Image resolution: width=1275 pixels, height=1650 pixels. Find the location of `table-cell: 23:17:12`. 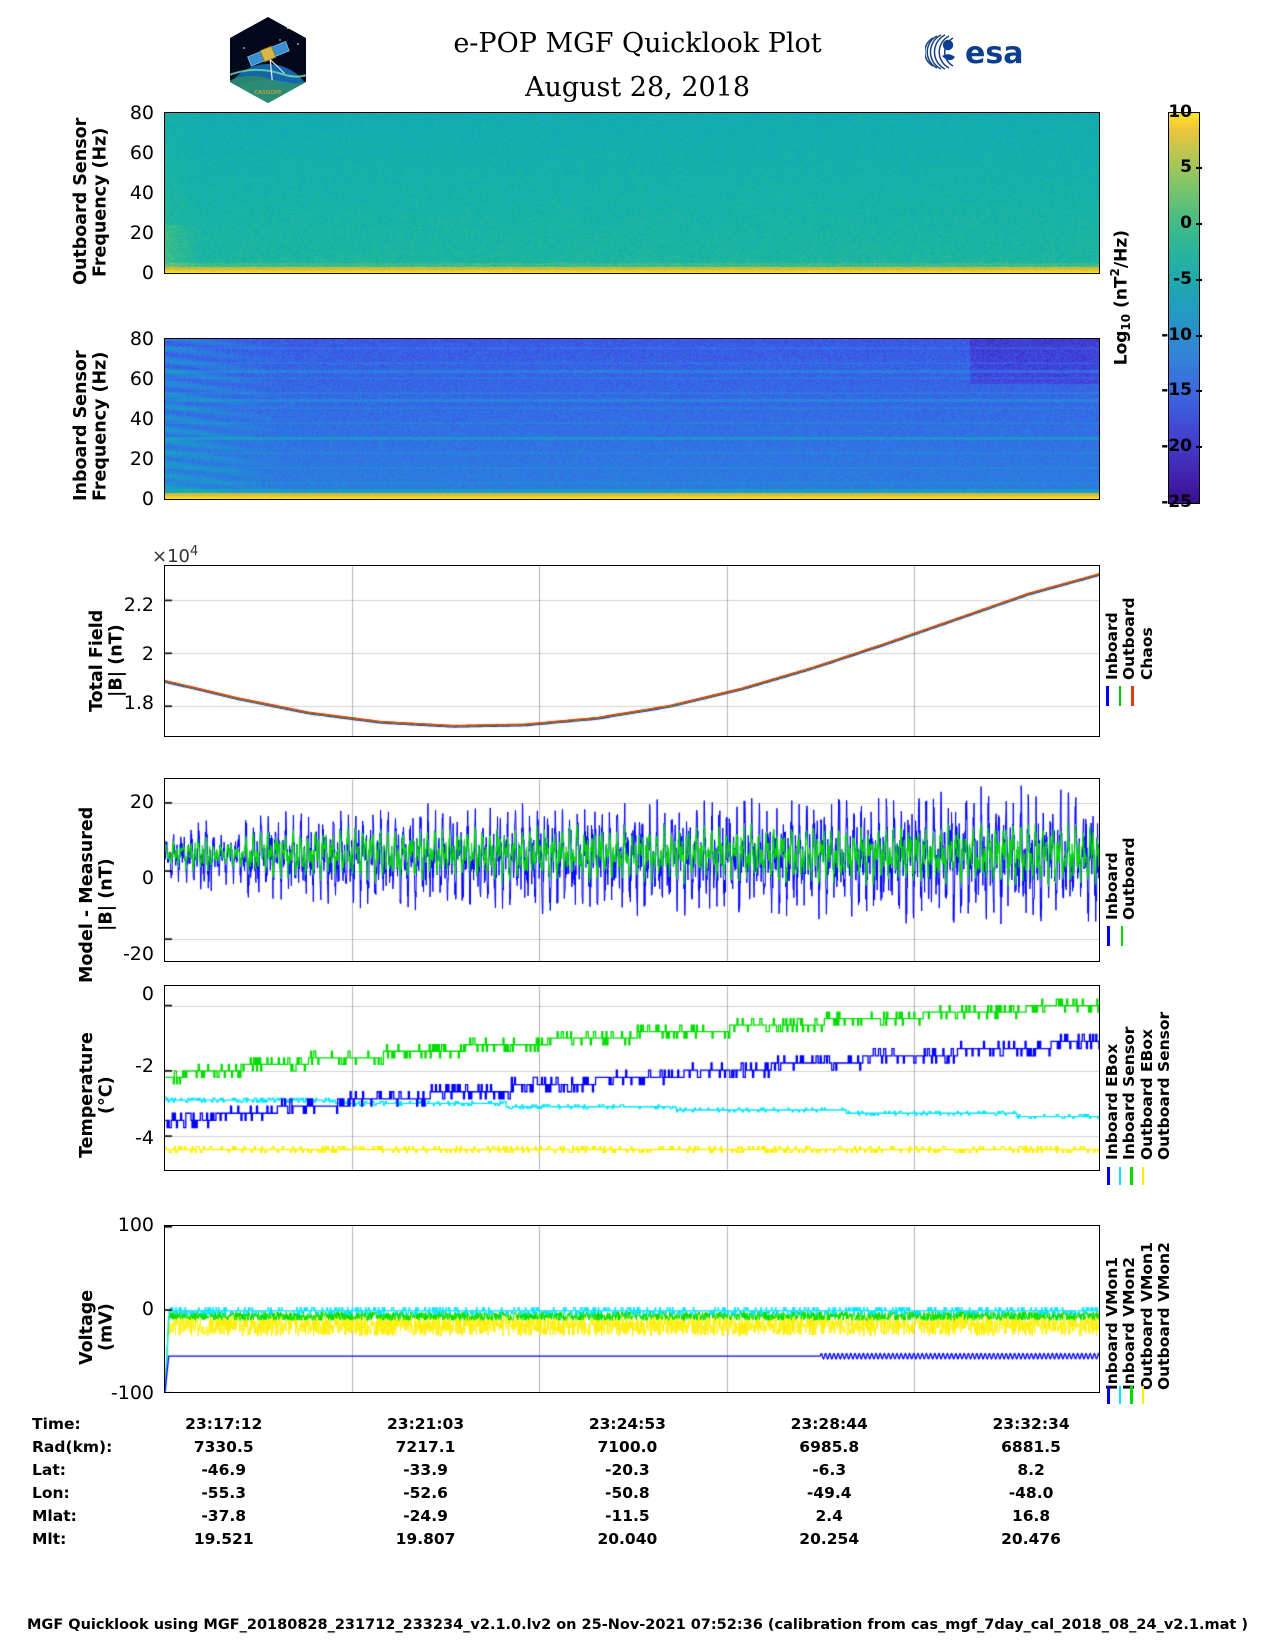

table-cell: 23:17:12 is located at coordinates (224, 1423).